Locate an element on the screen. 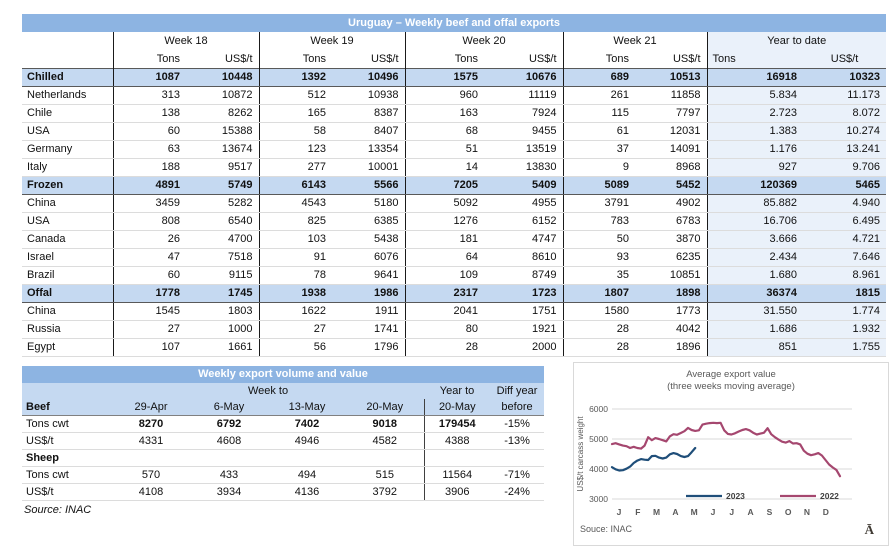  ytd-usd-header: US$/t is located at coordinates (845, 59).